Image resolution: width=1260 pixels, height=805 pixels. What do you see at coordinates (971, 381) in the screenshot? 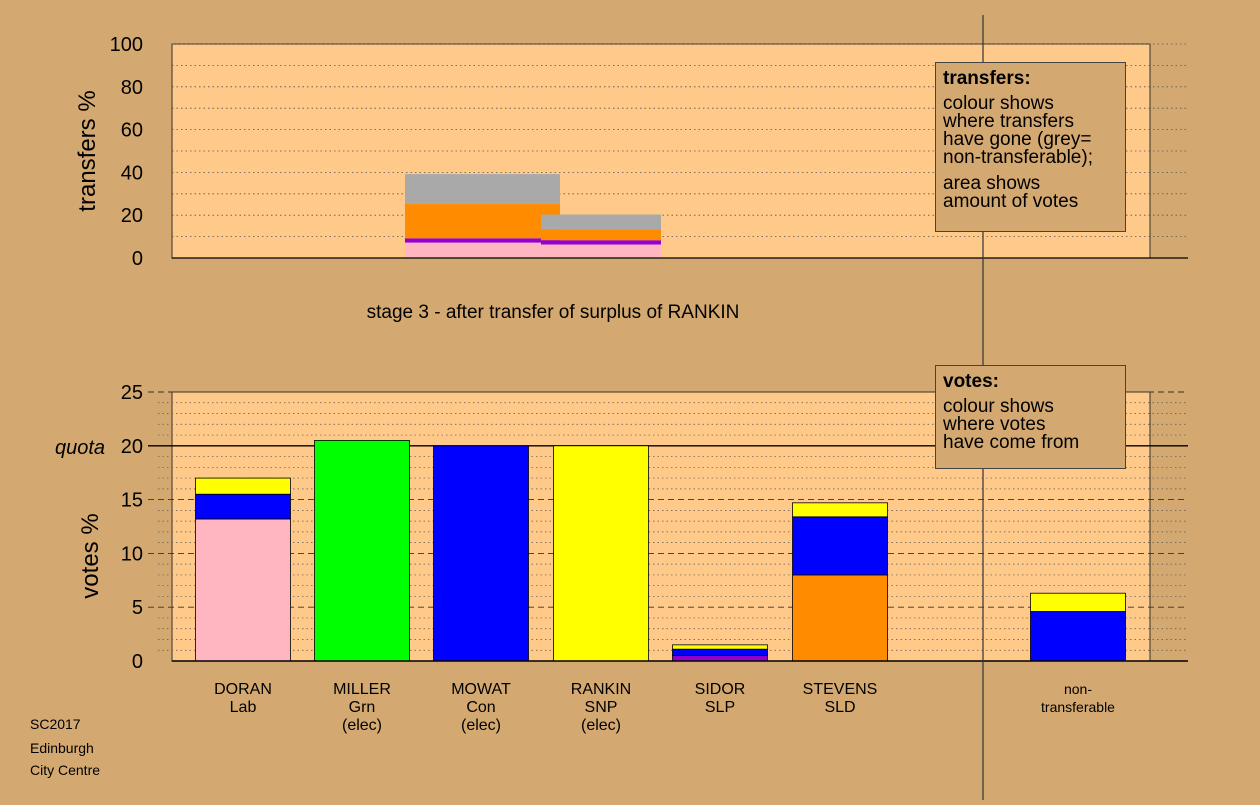
I see `votes-note-title: votes:` at bounding box center [971, 381].